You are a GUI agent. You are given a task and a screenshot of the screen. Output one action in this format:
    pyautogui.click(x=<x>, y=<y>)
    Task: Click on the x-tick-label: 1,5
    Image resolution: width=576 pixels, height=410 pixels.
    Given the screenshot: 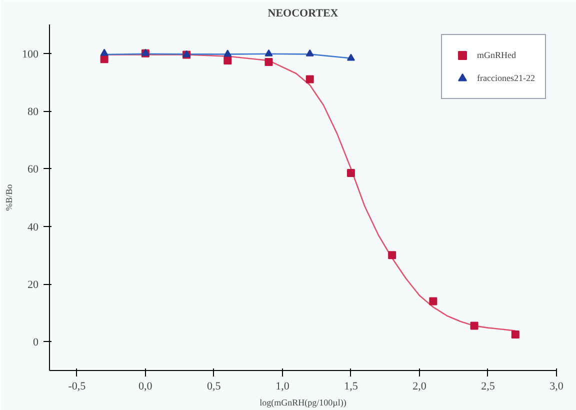 What is the action you would take?
    pyautogui.click(x=351, y=386)
    